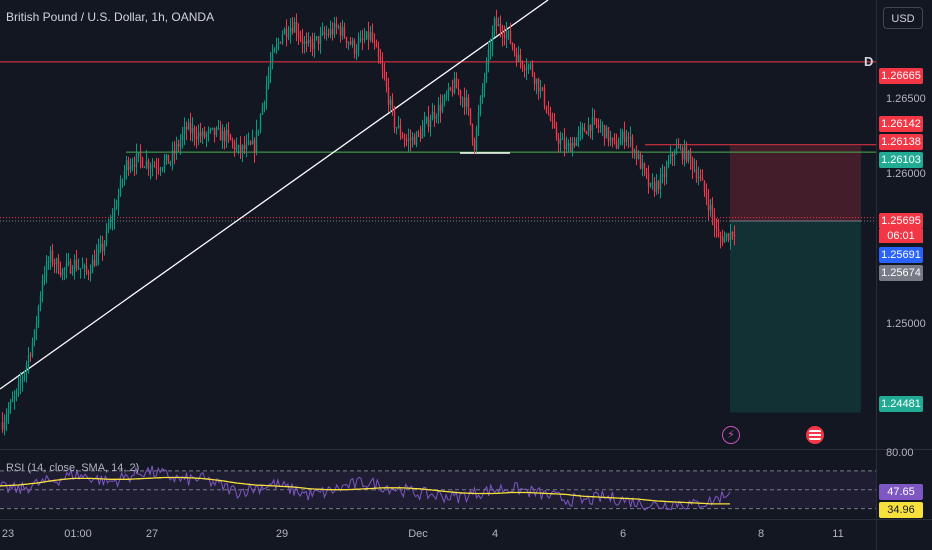 The image size is (932, 550). I want to click on position-reward-zone, so click(795, 316).